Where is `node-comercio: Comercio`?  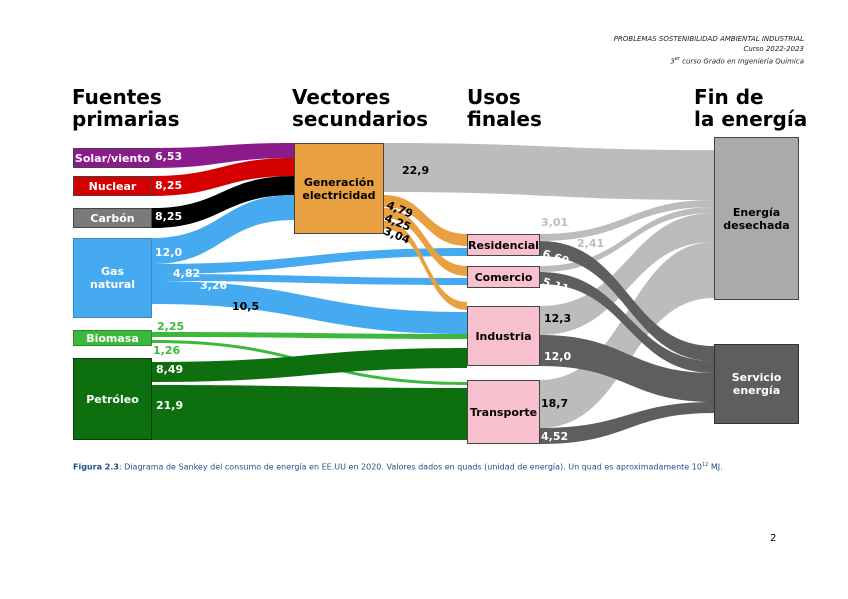
node-comercio: Comercio is located at coordinates (503, 277).